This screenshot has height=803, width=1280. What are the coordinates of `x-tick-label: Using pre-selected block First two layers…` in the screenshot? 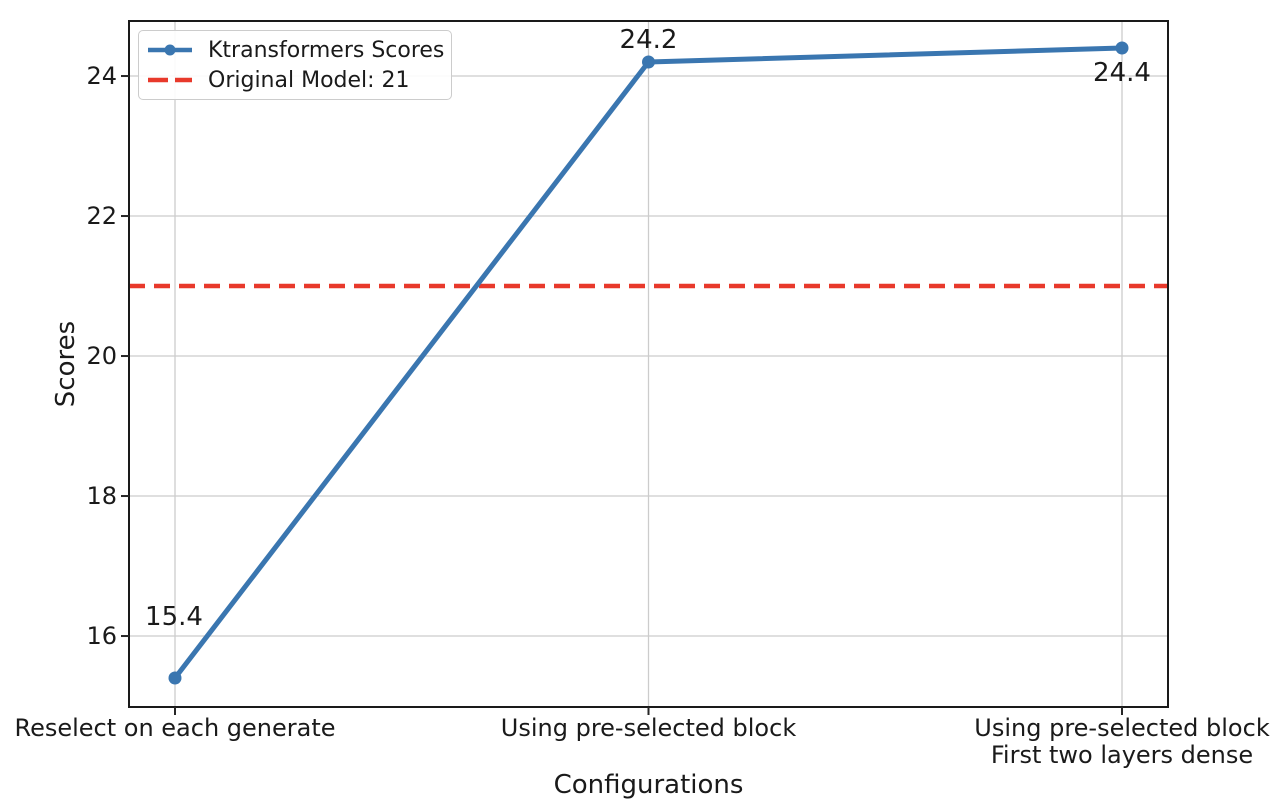 It's located at (1122, 741).